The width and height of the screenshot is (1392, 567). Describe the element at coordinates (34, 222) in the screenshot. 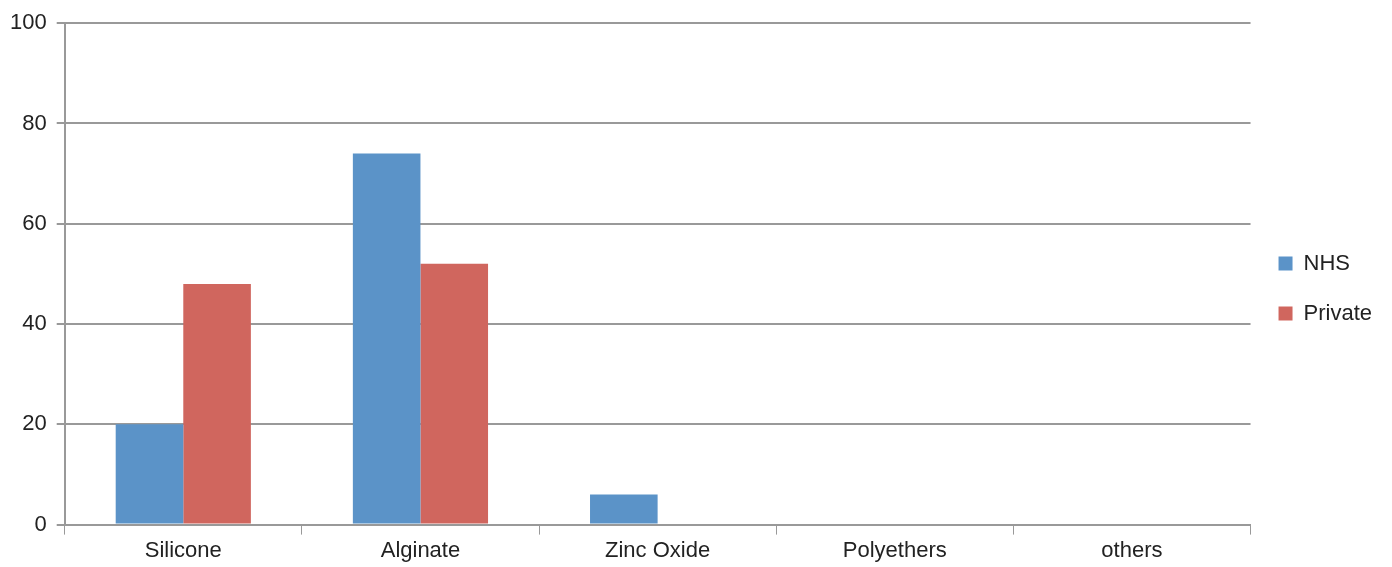

I see `y-tick-label: 60` at that location.